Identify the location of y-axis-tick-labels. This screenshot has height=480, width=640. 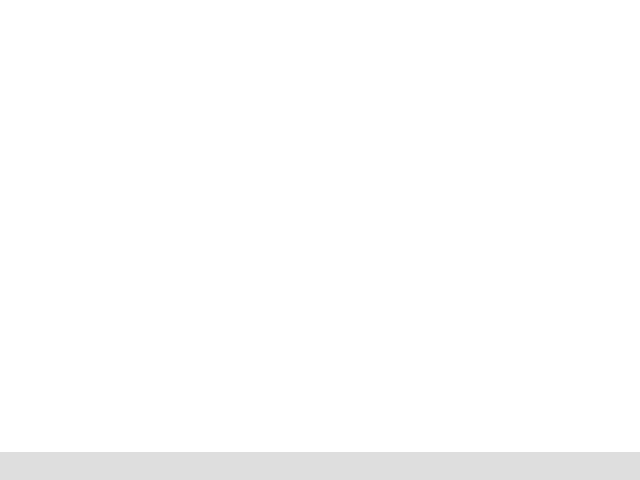
(29, 240).